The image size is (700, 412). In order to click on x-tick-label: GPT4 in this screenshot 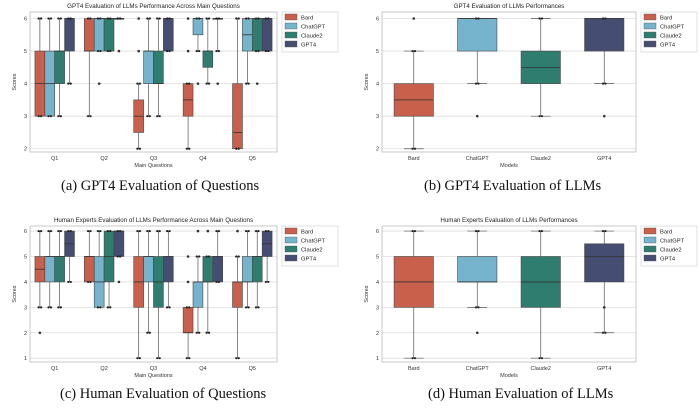, I will do `click(604, 159)`.